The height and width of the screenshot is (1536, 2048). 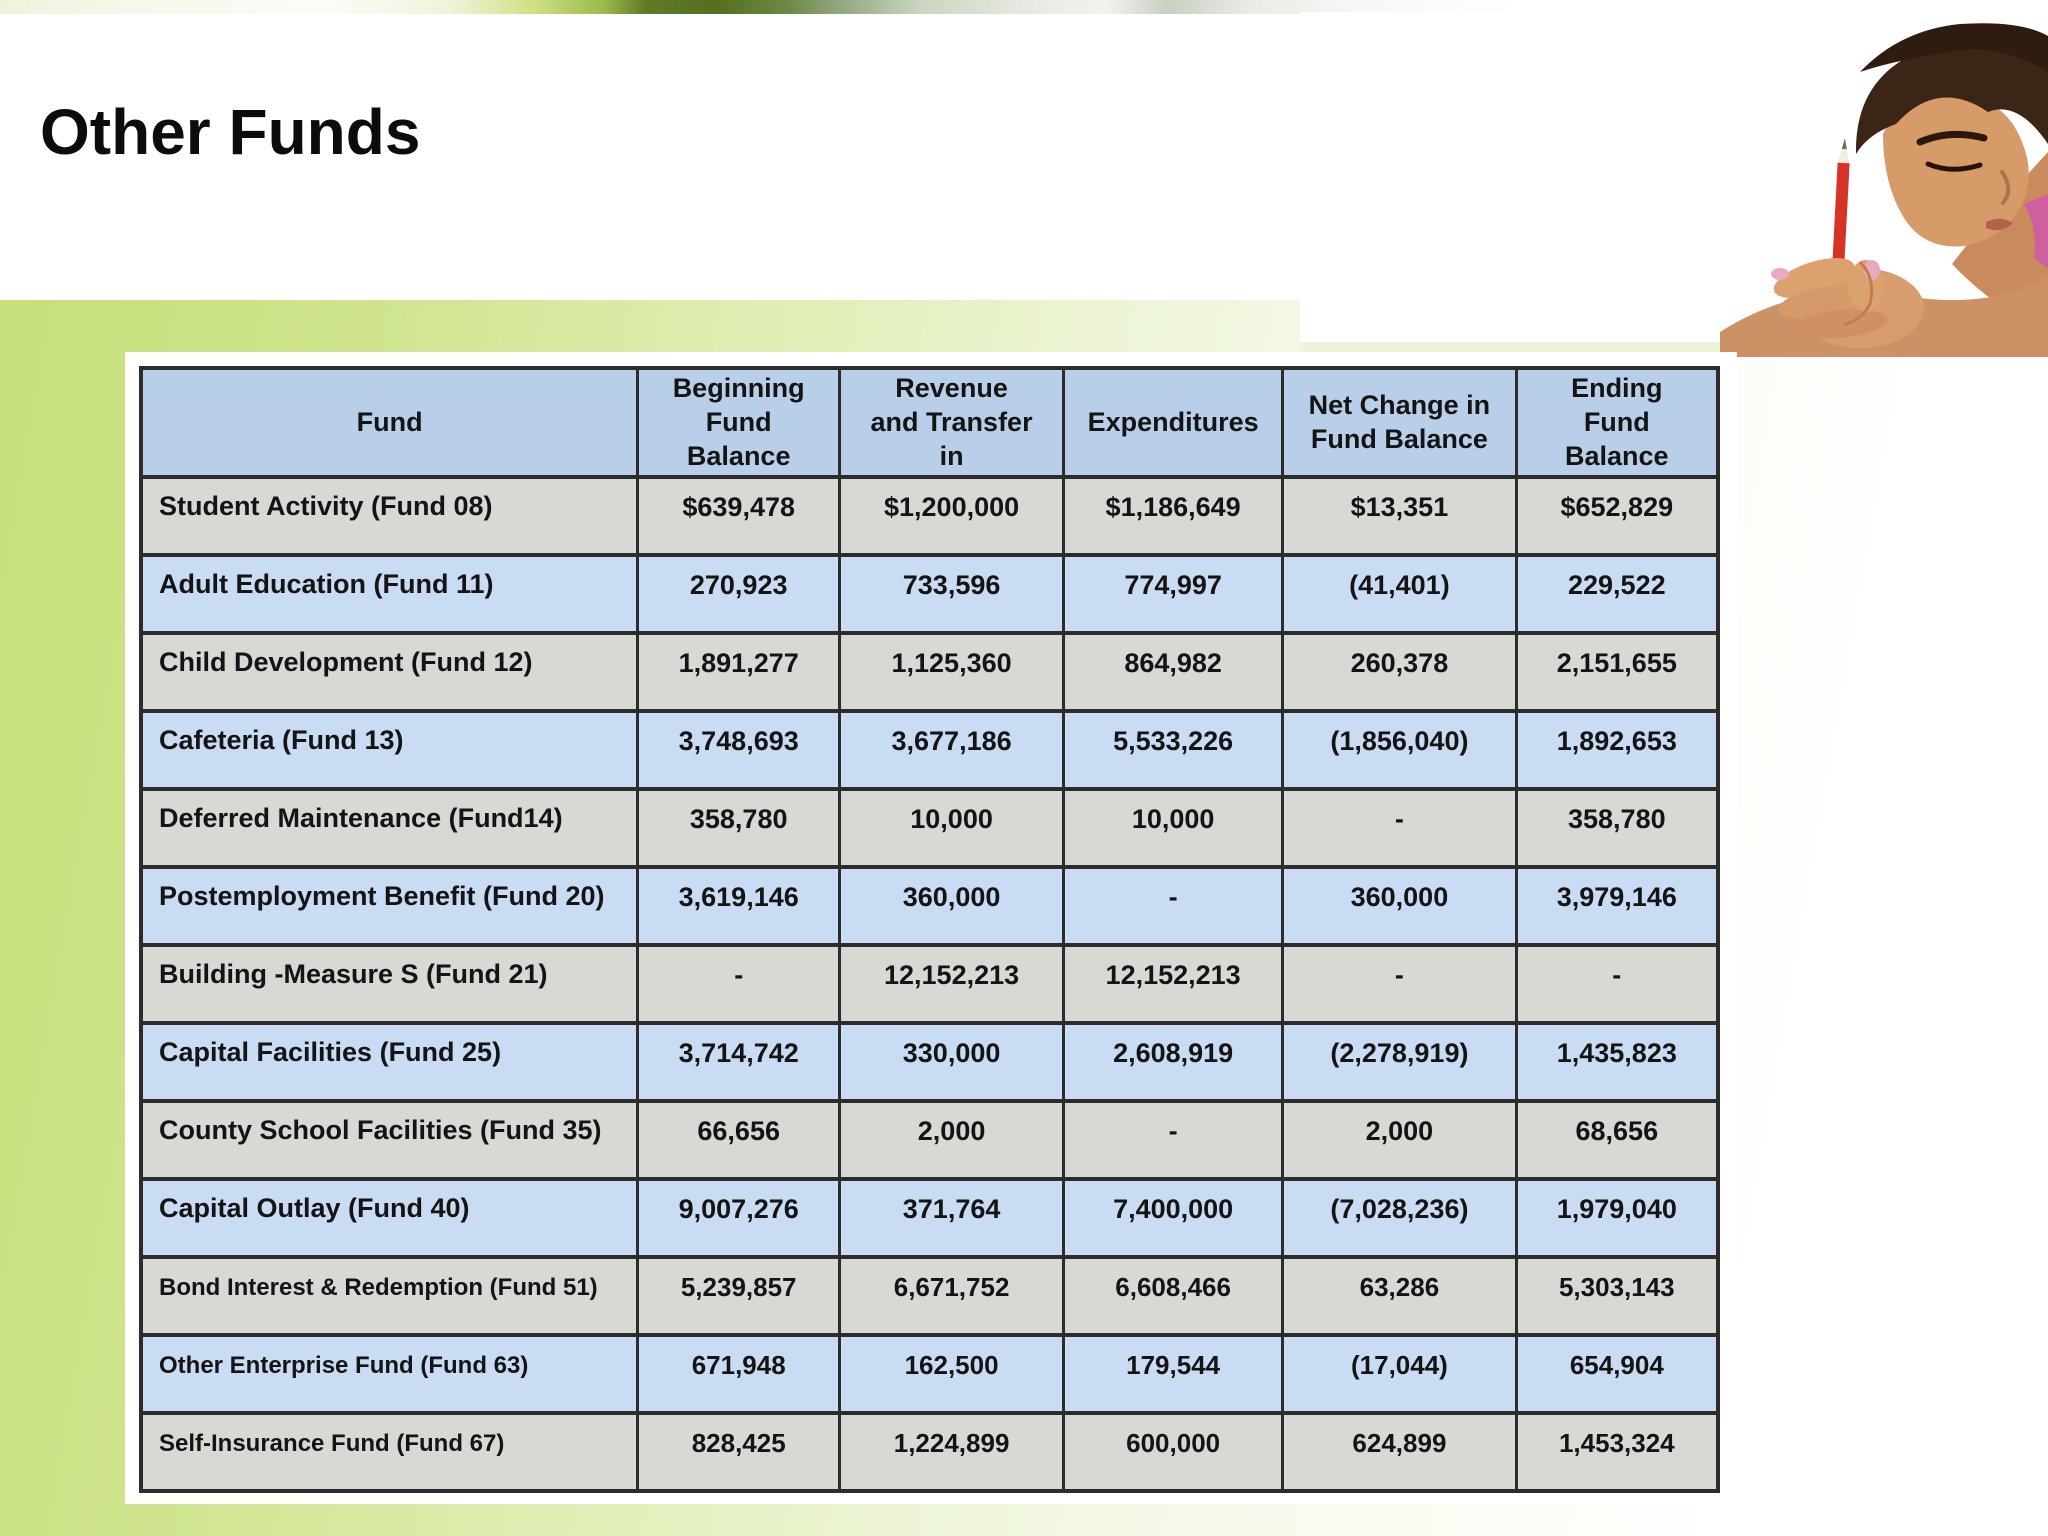 What do you see at coordinates (389, 750) in the screenshot?
I see `fund-name-cell: Cafeteria (Fund 13)` at bounding box center [389, 750].